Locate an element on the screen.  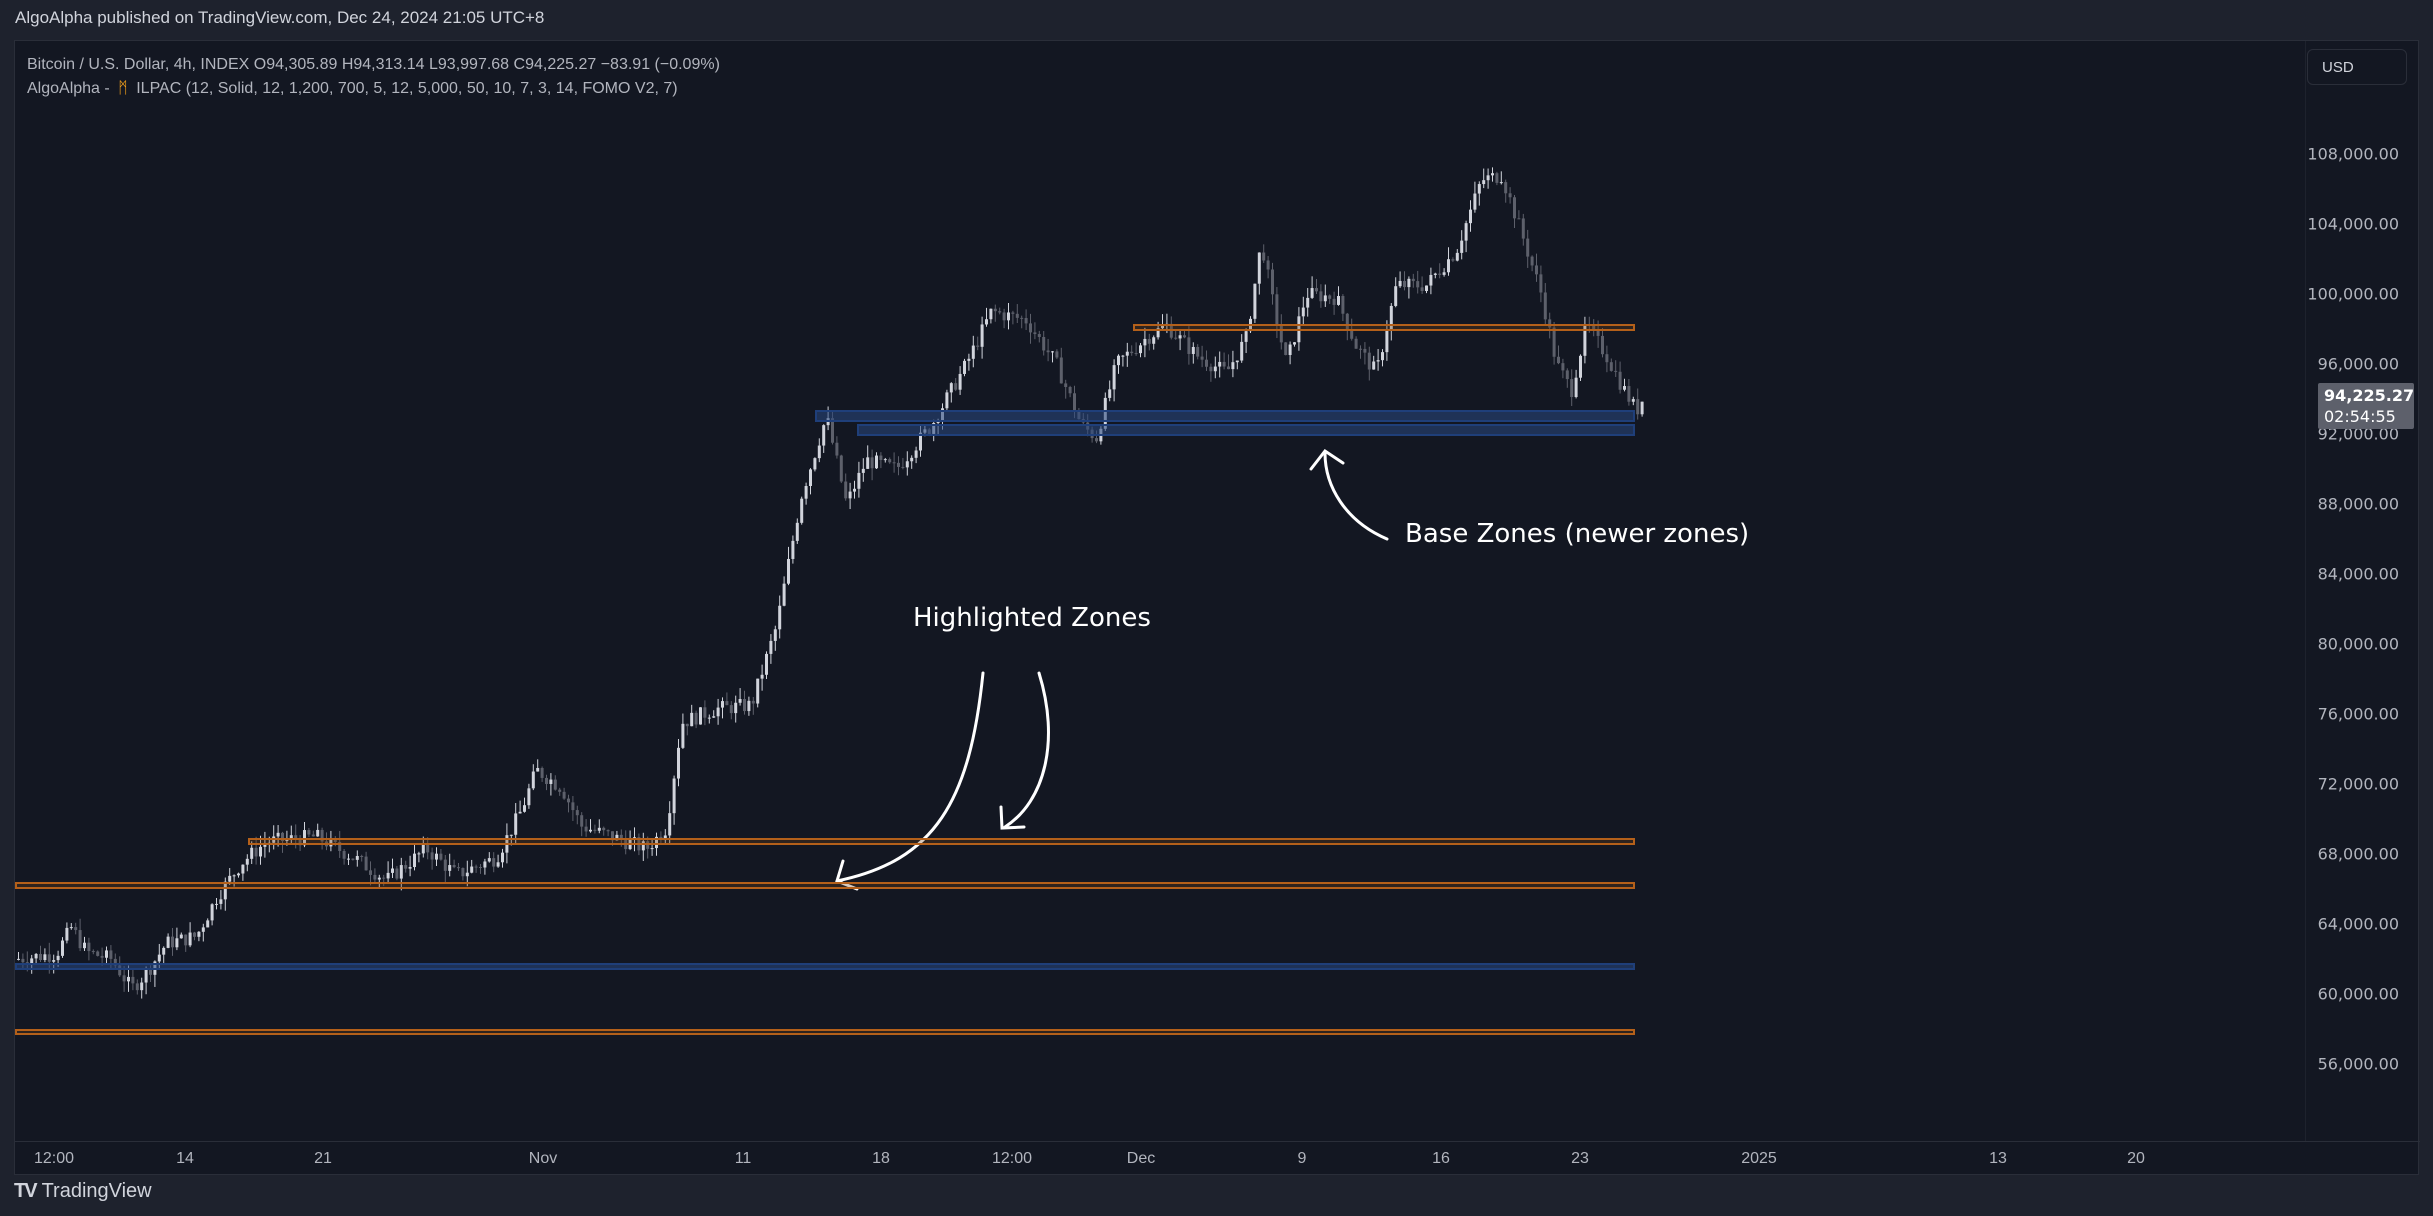
price-tick: 72,000.00 is located at coordinates (2358, 784).